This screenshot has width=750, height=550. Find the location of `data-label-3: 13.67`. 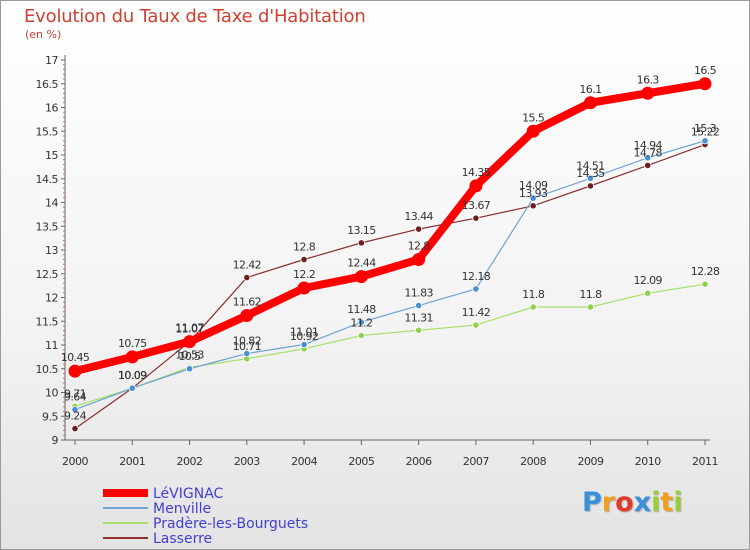

data-label-3: 13.67 is located at coordinates (476, 205).